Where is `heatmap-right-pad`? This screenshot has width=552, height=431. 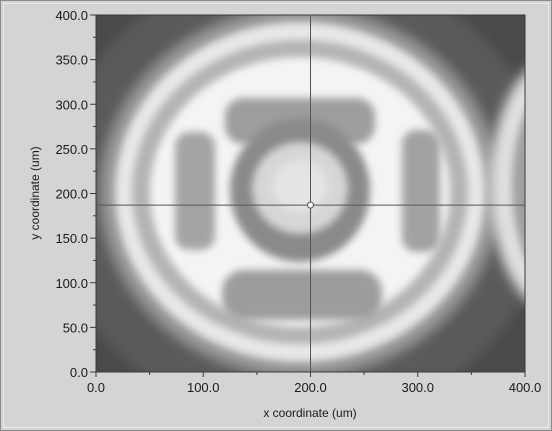 heatmap-right-pad is located at coordinates (421, 191).